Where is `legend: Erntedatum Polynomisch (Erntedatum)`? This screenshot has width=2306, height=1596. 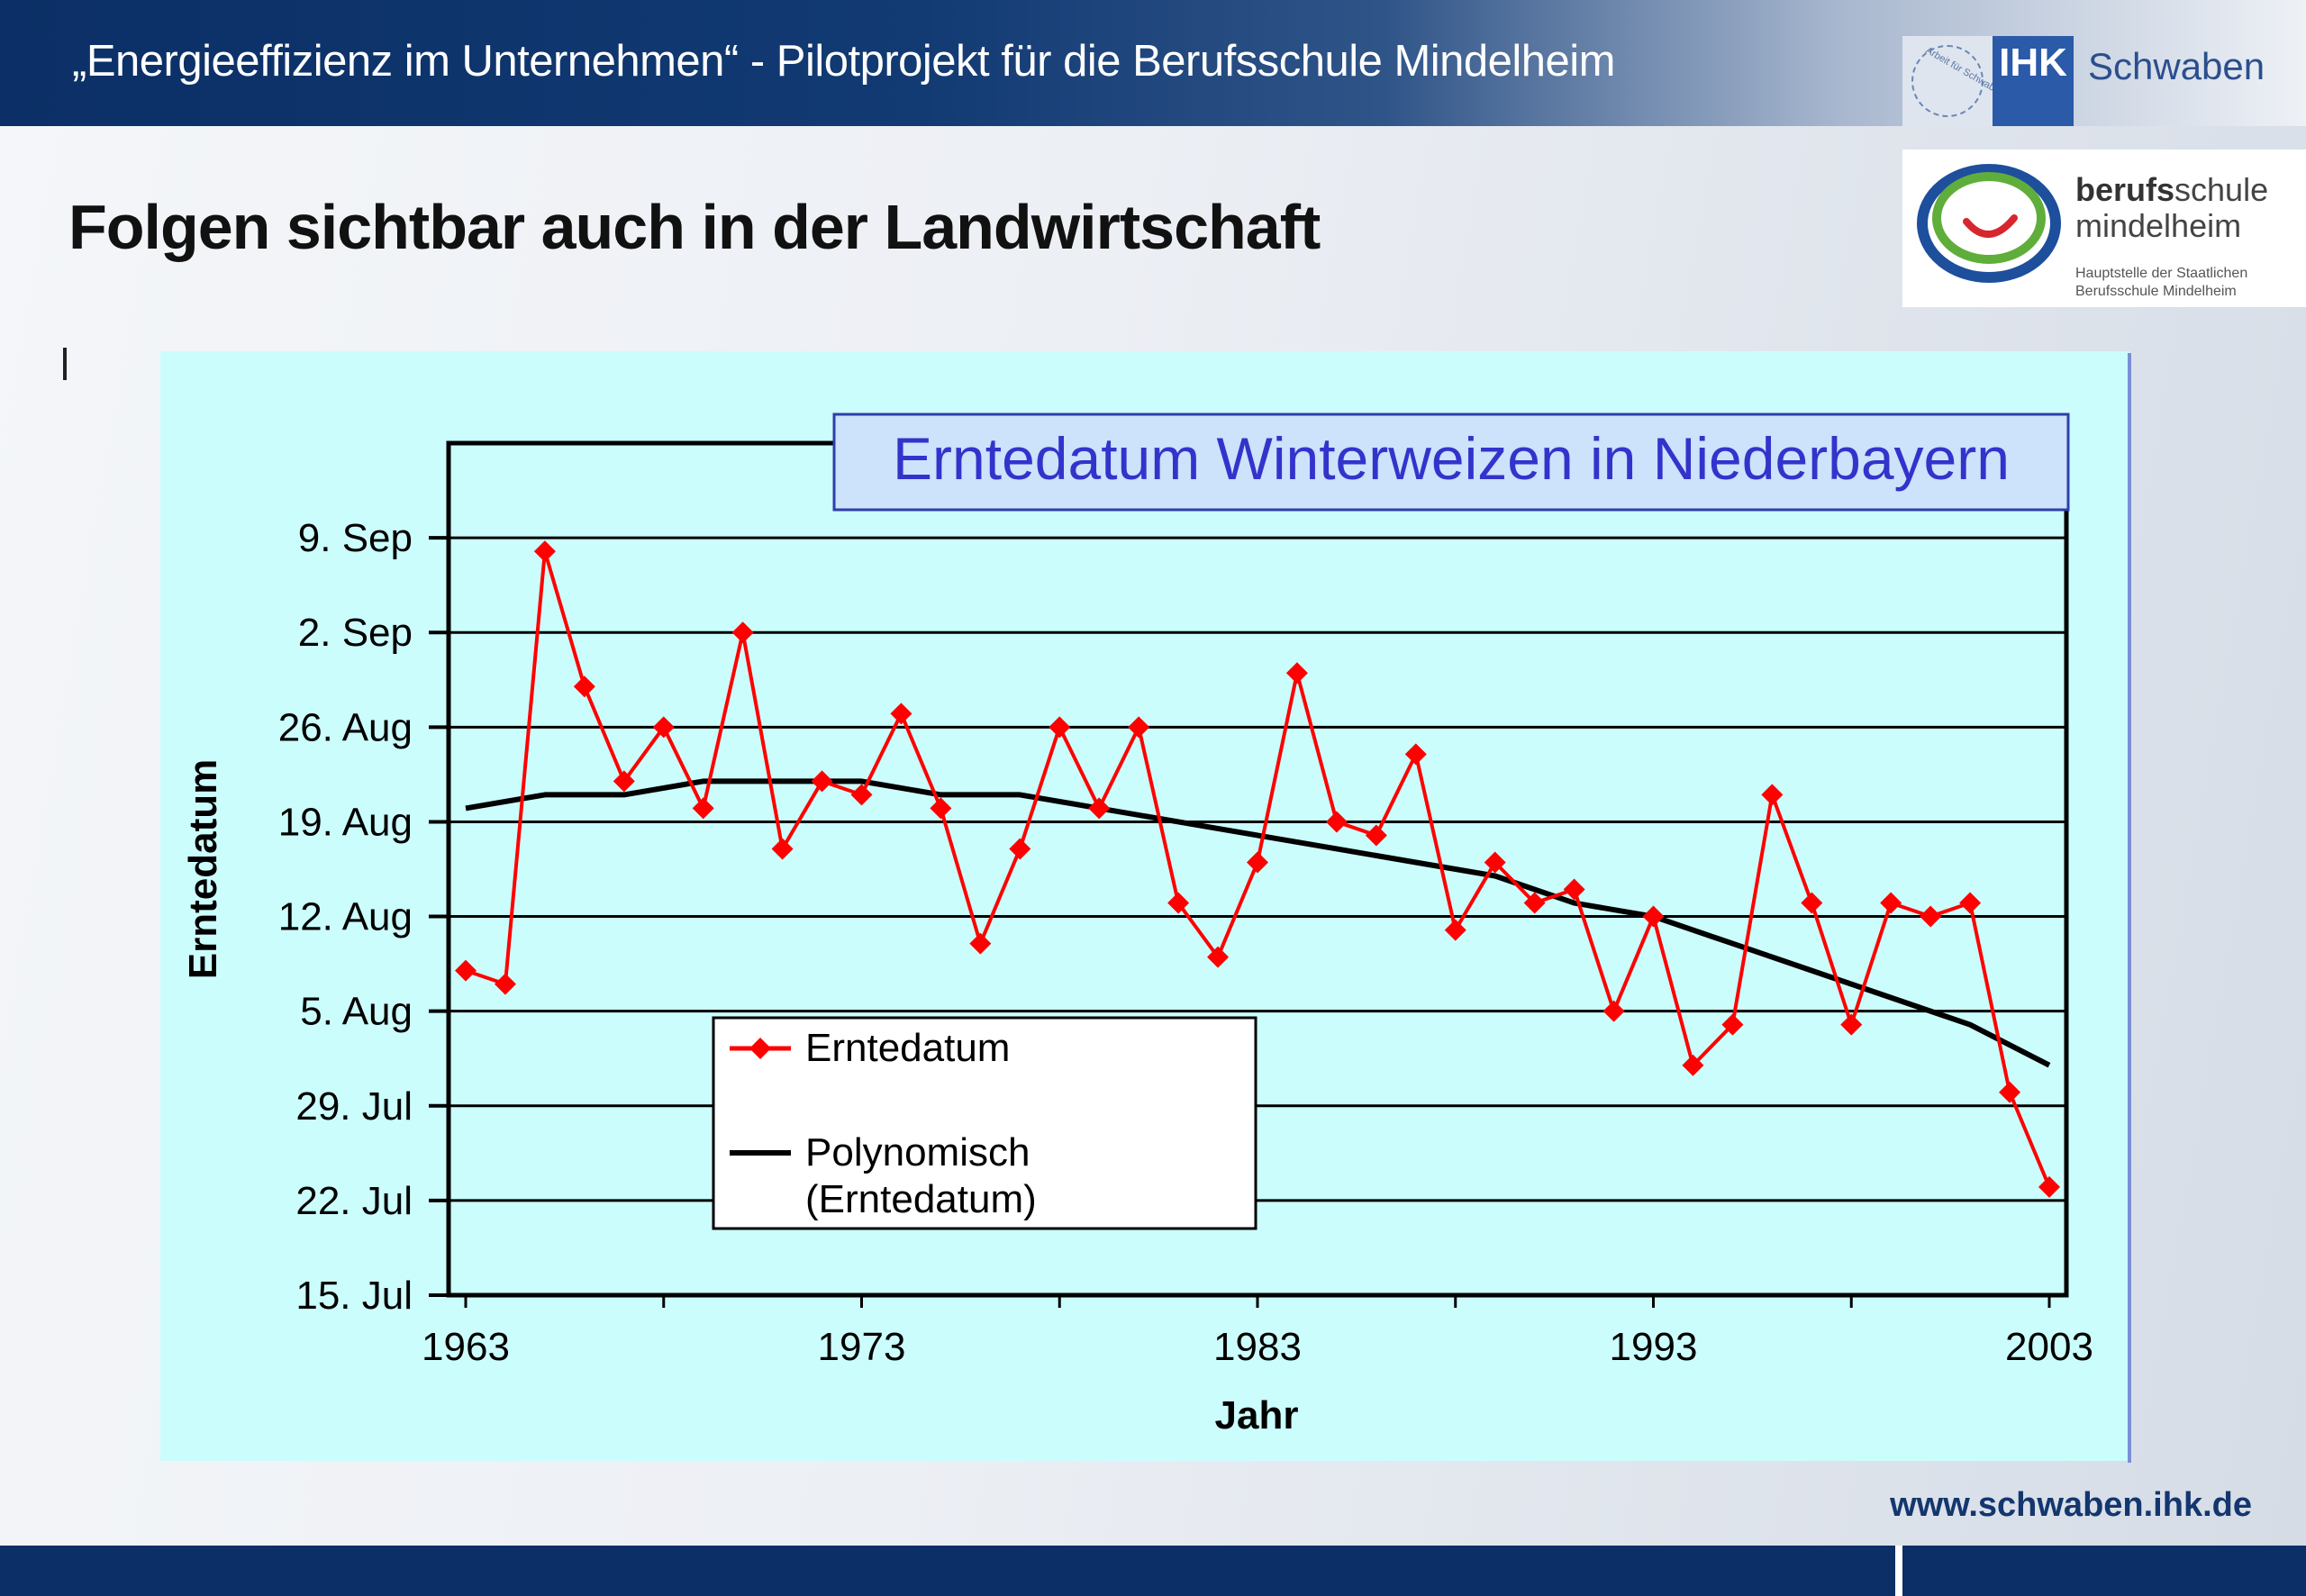 legend: Erntedatum Polynomisch (Erntedatum) is located at coordinates (984, 1123).